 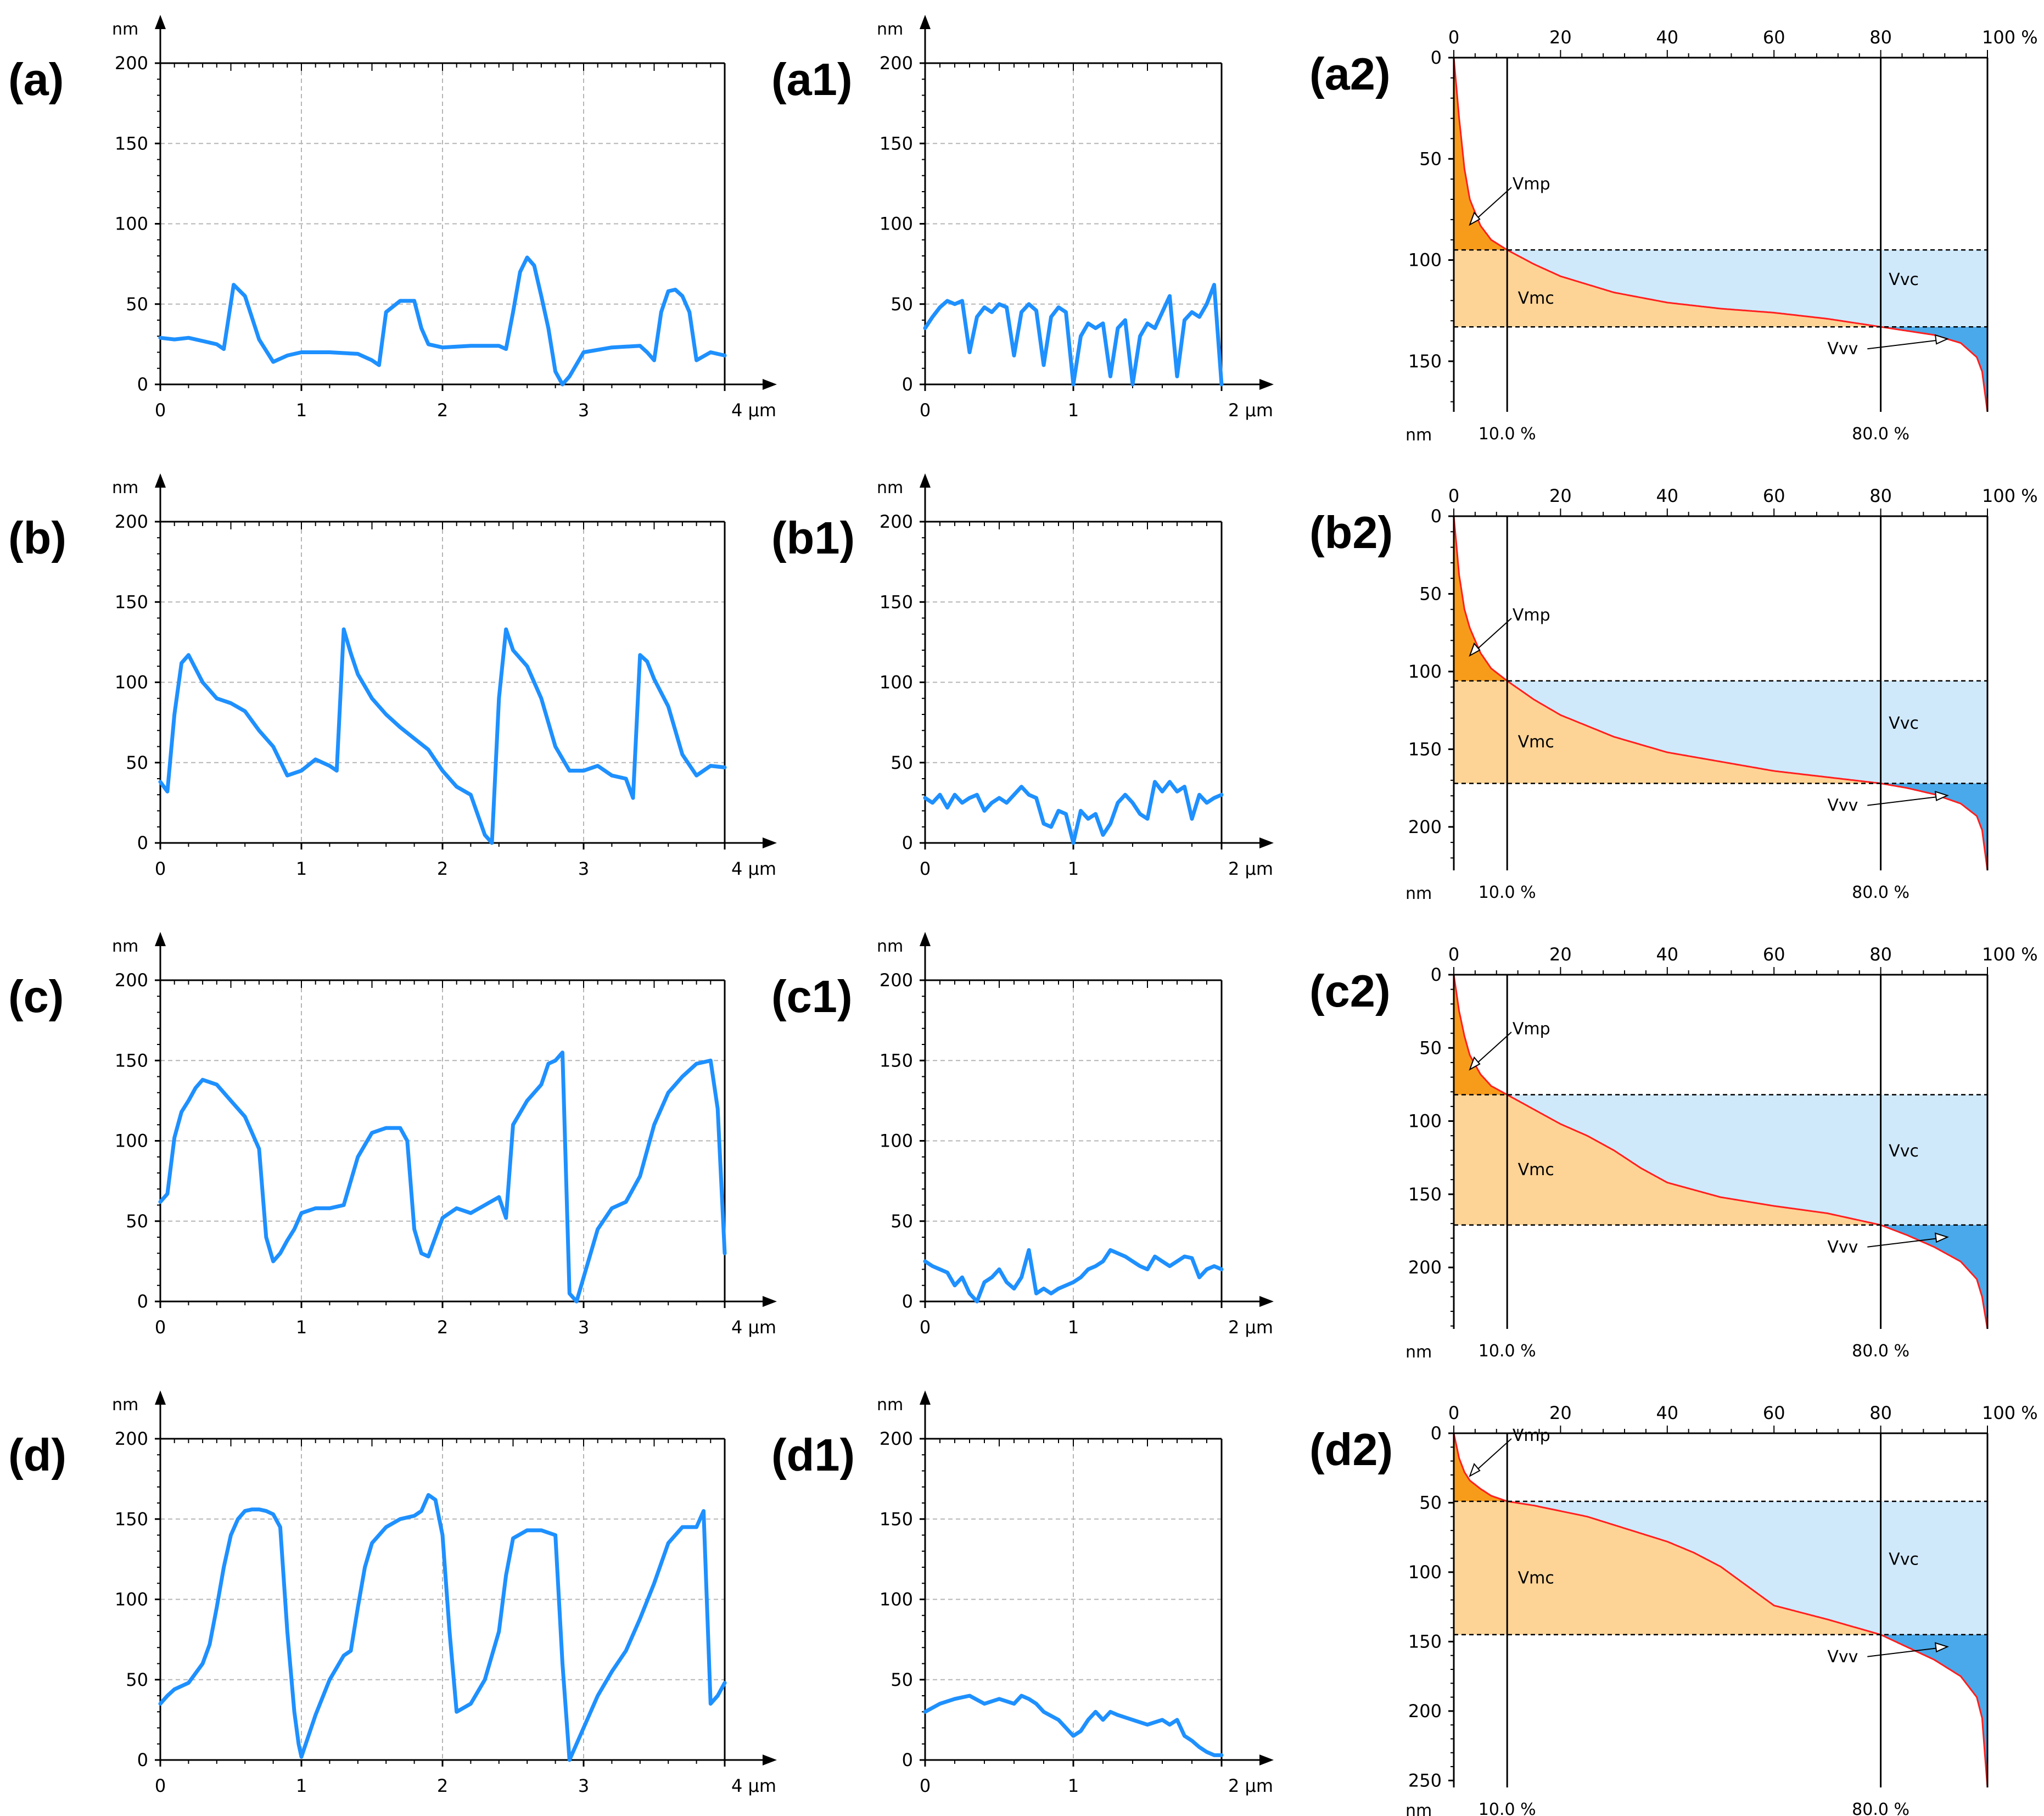 I want to click on x-tick-label: 2, so click(x=443, y=1327).